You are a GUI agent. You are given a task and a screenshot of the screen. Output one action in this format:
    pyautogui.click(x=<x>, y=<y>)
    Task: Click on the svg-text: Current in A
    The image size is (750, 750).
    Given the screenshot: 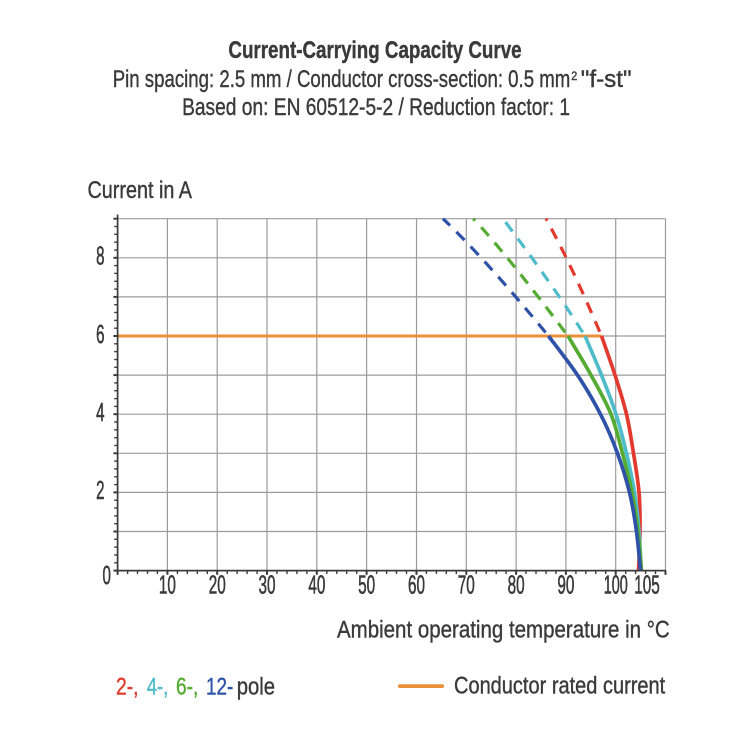 What is the action you would take?
    pyautogui.click(x=140, y=190)
    